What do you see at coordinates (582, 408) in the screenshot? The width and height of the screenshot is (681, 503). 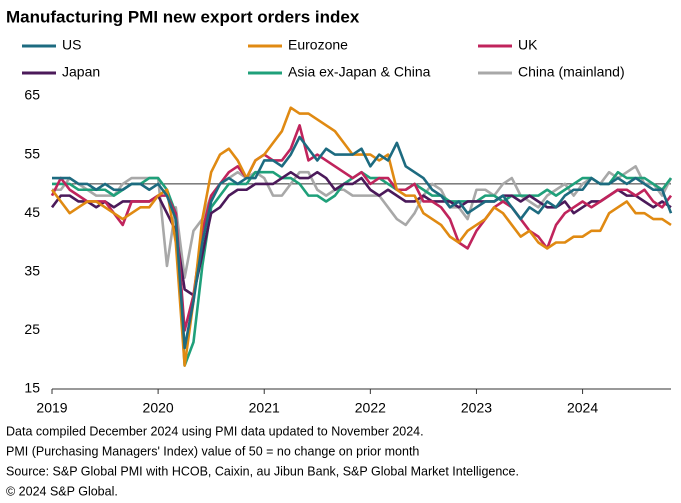 I see `x-tick-label: 2024` at bounding box center [582, 408].